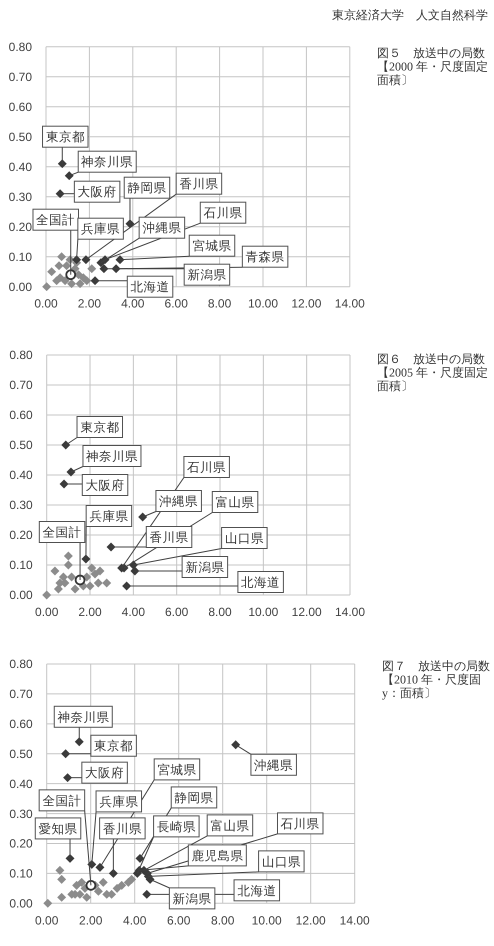 Image resolution: width=494 pixels, height=946 pixels. Describe the element at coordinates (431, 53) in the screenshot. I see `caption: 図５ 放送中の局数` at that location.